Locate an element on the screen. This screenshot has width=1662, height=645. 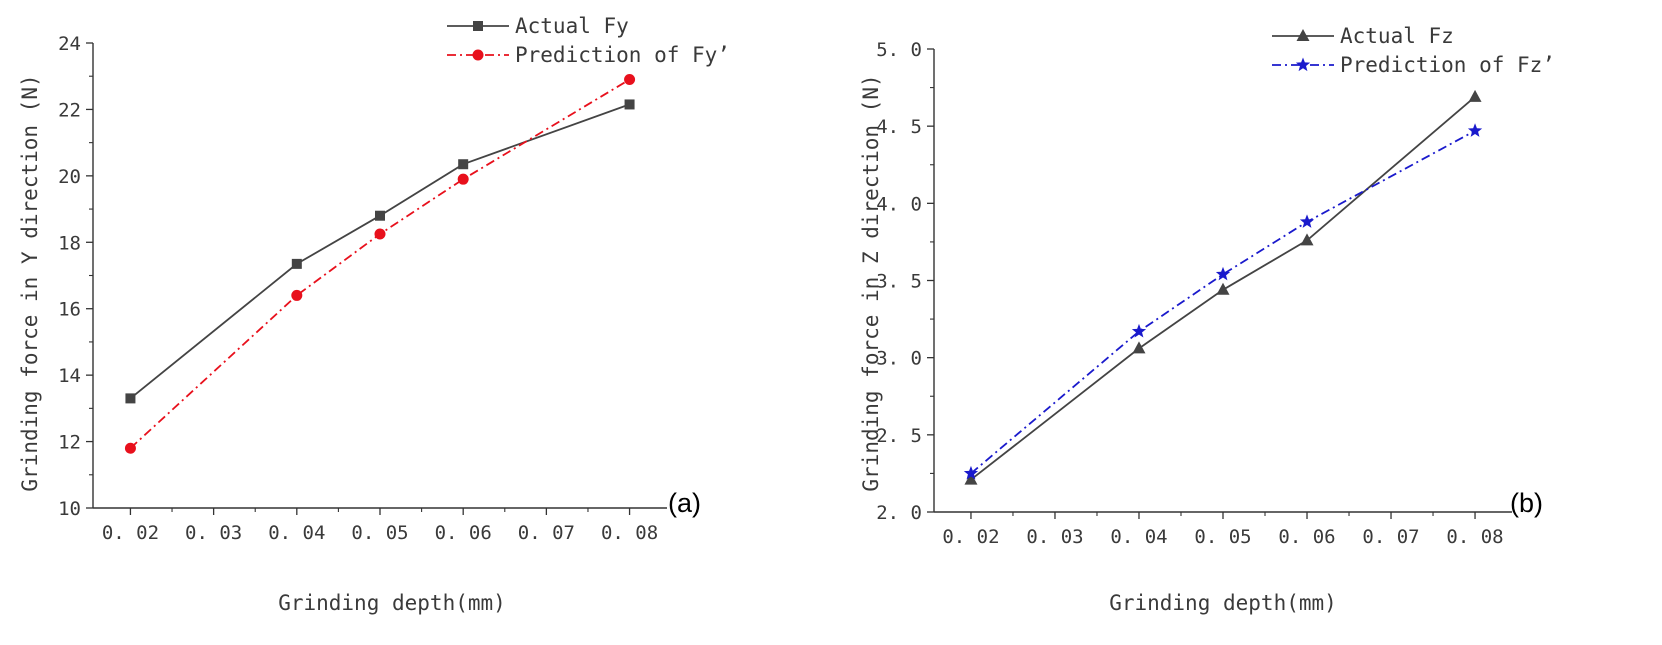
series-actual-fy is located at coordinates (380, 251).